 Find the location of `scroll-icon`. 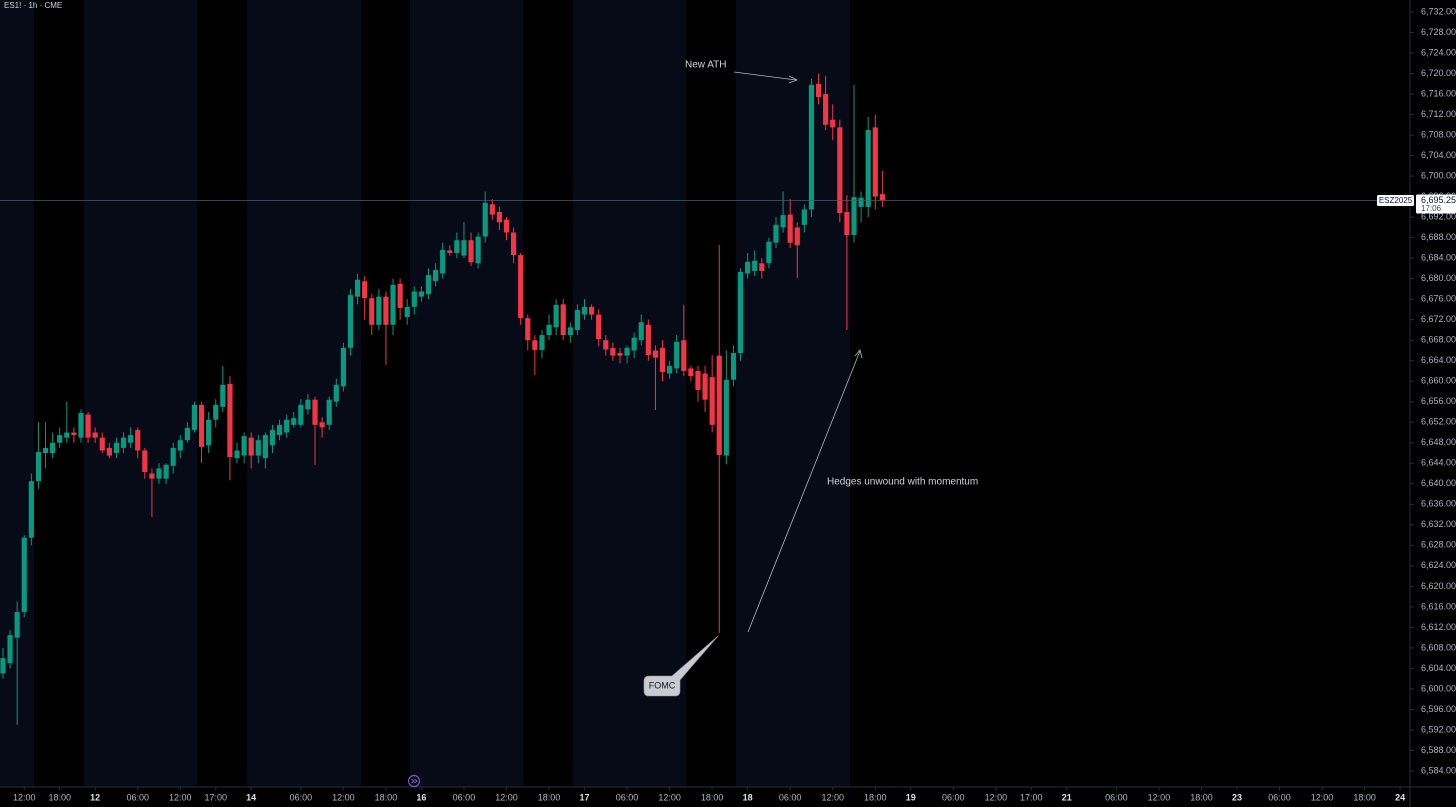

scroll-icon is located at coordinates (414, 781).